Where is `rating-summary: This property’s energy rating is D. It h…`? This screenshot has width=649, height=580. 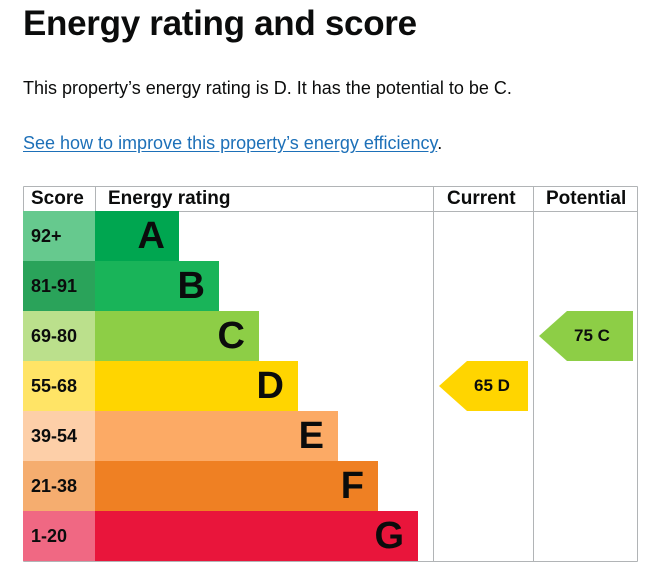
rating-summary: This property’s energy rating is D. It h… is located at coordinates (267, 88).